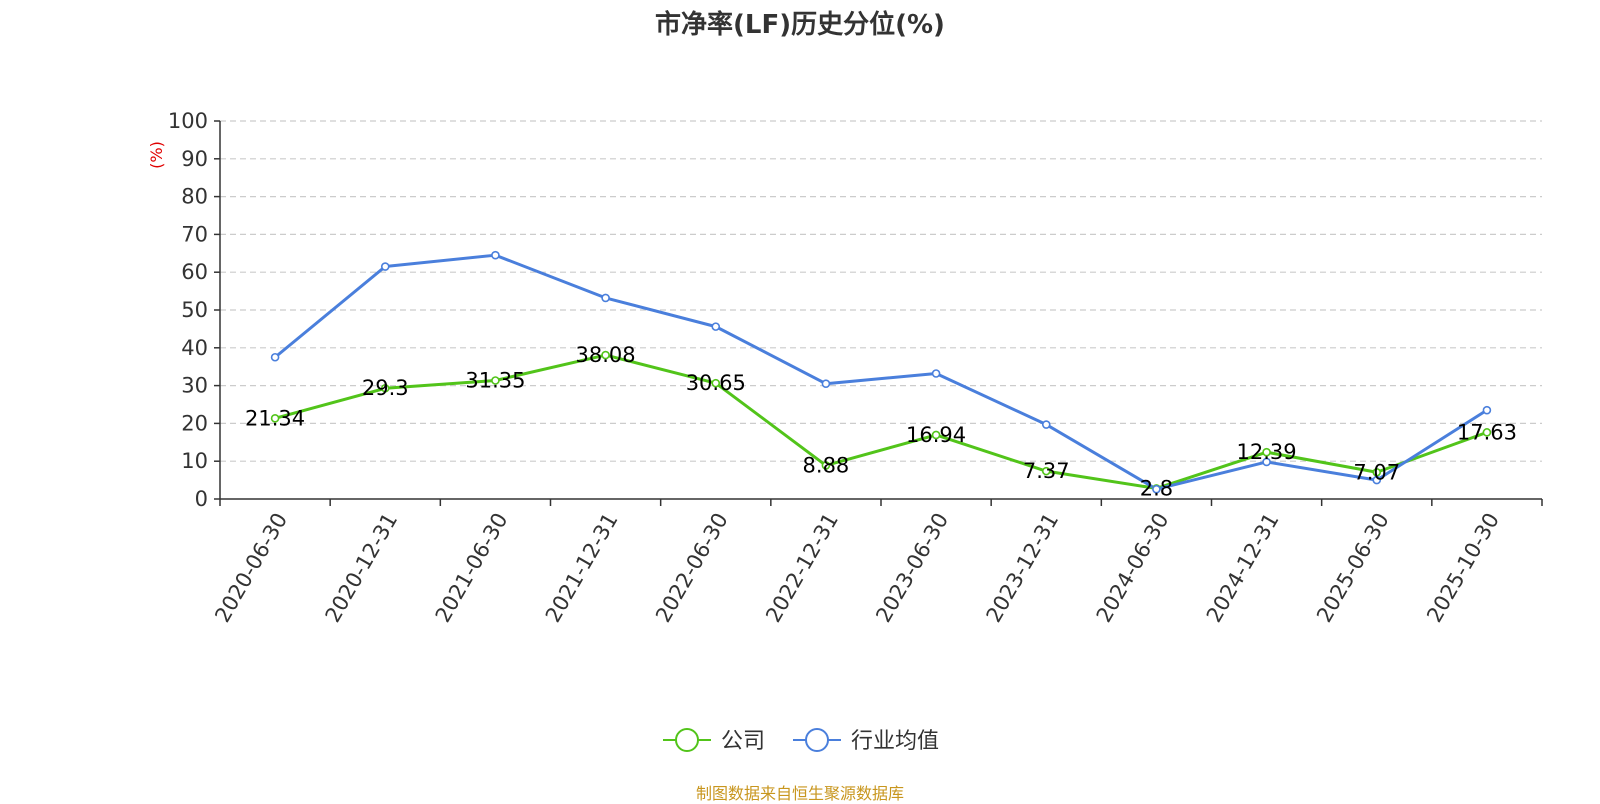 This screenshot has width=1600, height=804. I want to click on source-note: 制图数据来自恒生聚源数据库, so click(799, 793).